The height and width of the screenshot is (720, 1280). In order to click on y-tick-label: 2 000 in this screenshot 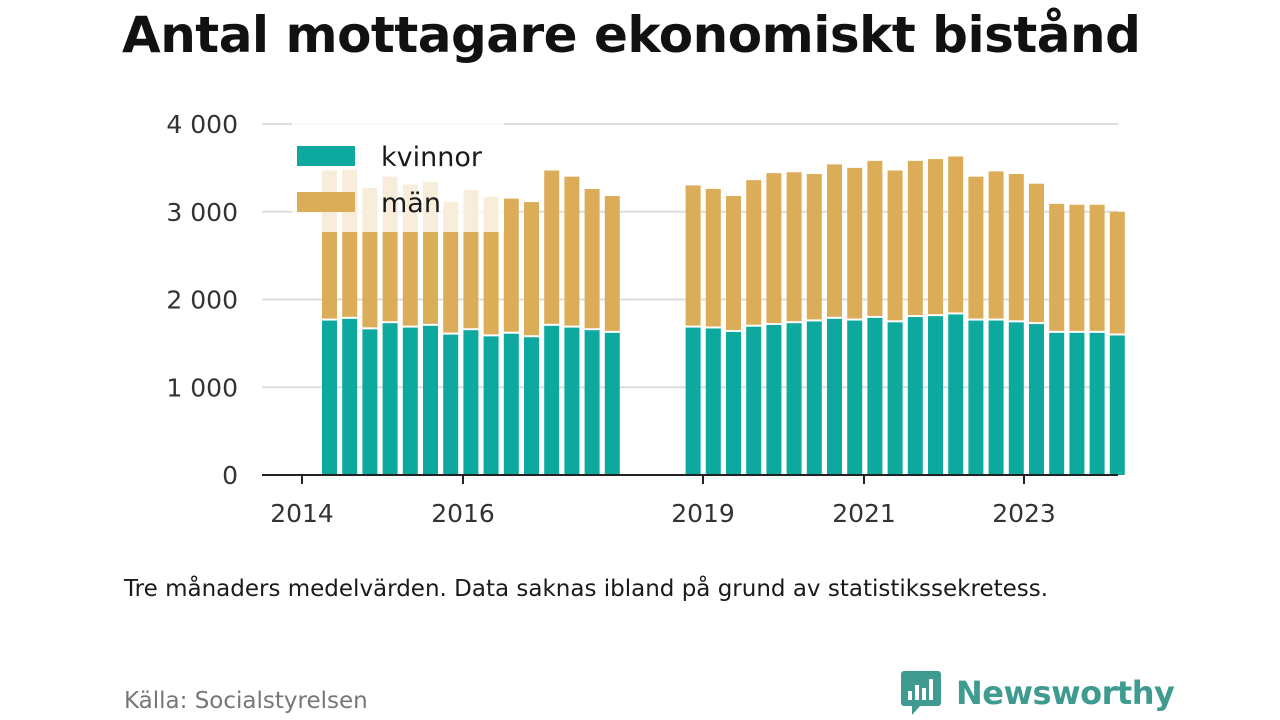, I will do `click(202, 300)`.